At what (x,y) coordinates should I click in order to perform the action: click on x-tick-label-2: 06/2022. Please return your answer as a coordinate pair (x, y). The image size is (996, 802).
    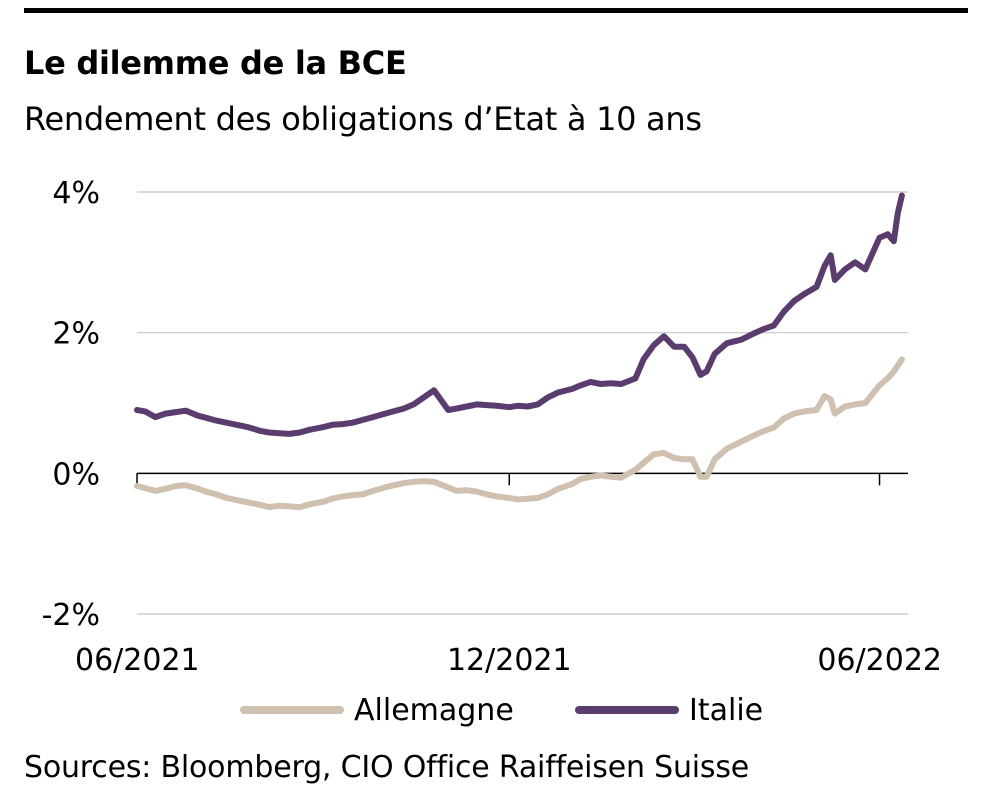
    Looking at the image, I should click on (879, 660).